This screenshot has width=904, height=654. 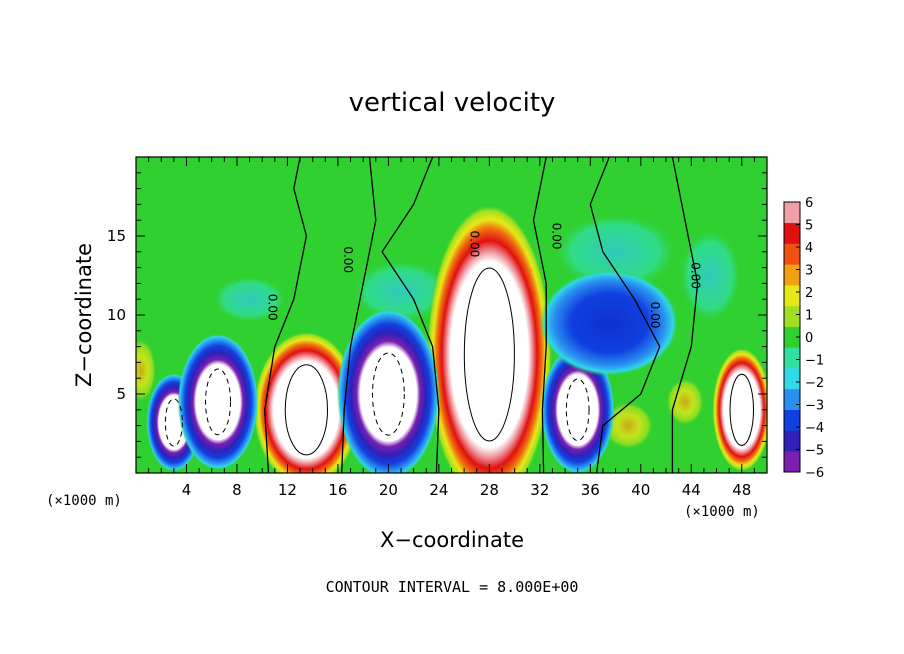 I want to click on colorbar-tick-label: 3, so click(x=809, y=271).